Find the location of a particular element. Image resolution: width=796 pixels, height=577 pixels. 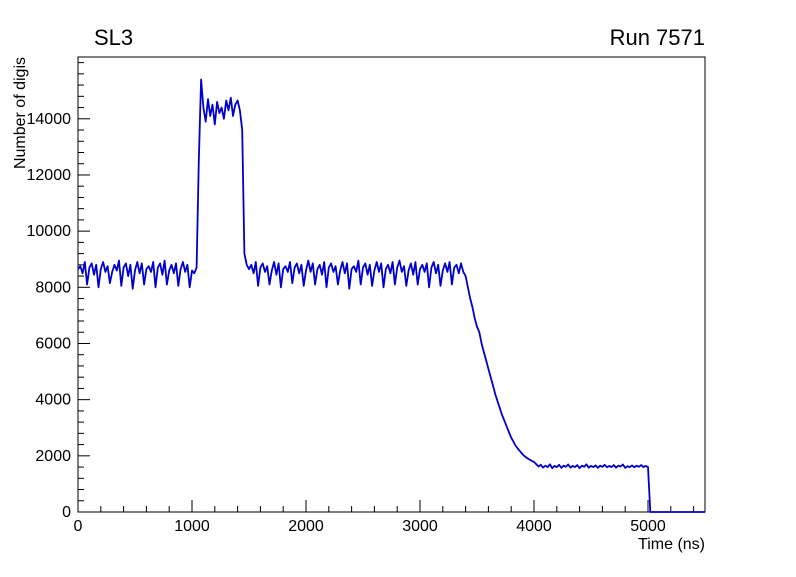

x-tick-label: 2000 is located at coordinates (306, 526).